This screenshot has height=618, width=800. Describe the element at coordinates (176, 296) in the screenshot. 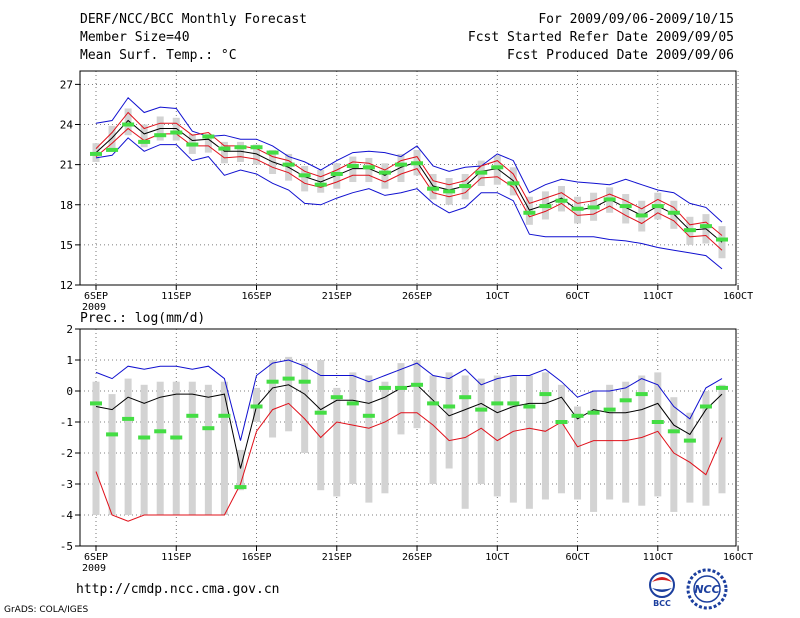

I see `temp-xtick-label: 11SEP` at that location.